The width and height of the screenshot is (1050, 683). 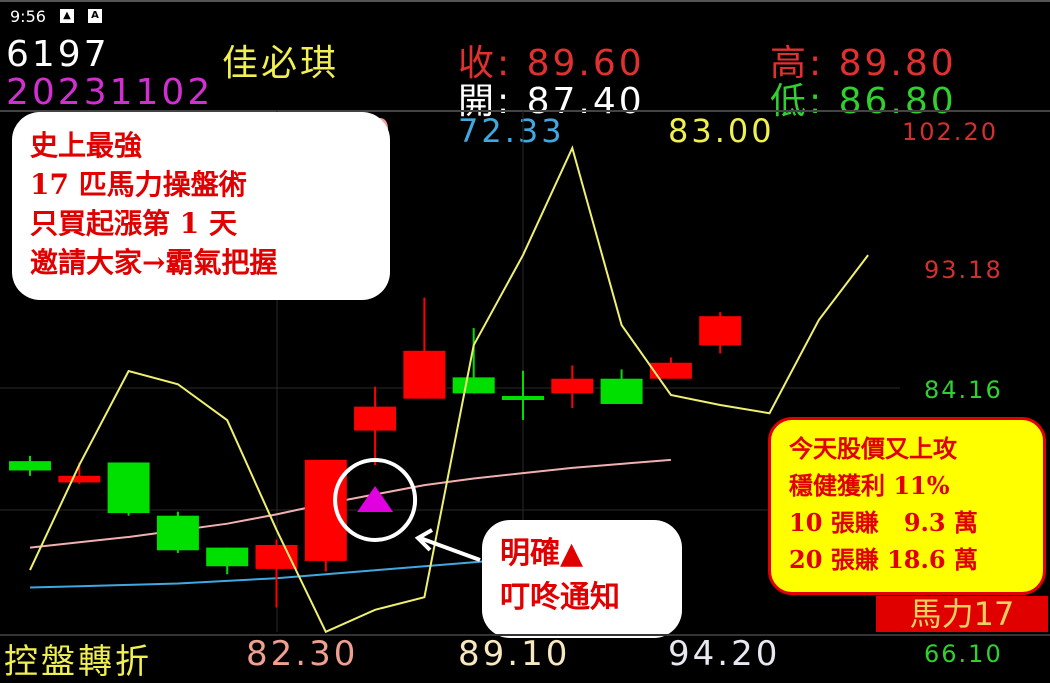 What do you see at coordinates (94, 16) in the screenshot?
I see `a-icon: A` at bounding box center [94, 16].